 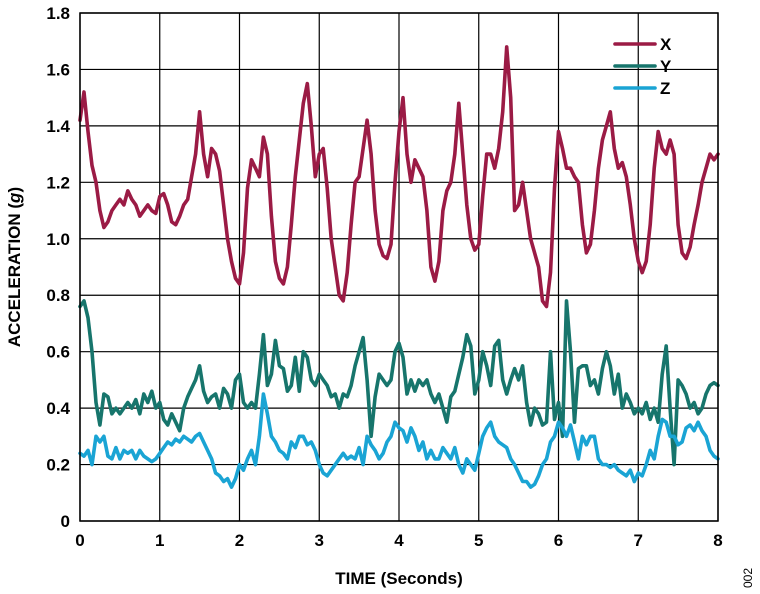 What do you see at coordinates (638, 540) in the screenshot?
I see `x-tick-label: 7` at bounding box center [638, 540].